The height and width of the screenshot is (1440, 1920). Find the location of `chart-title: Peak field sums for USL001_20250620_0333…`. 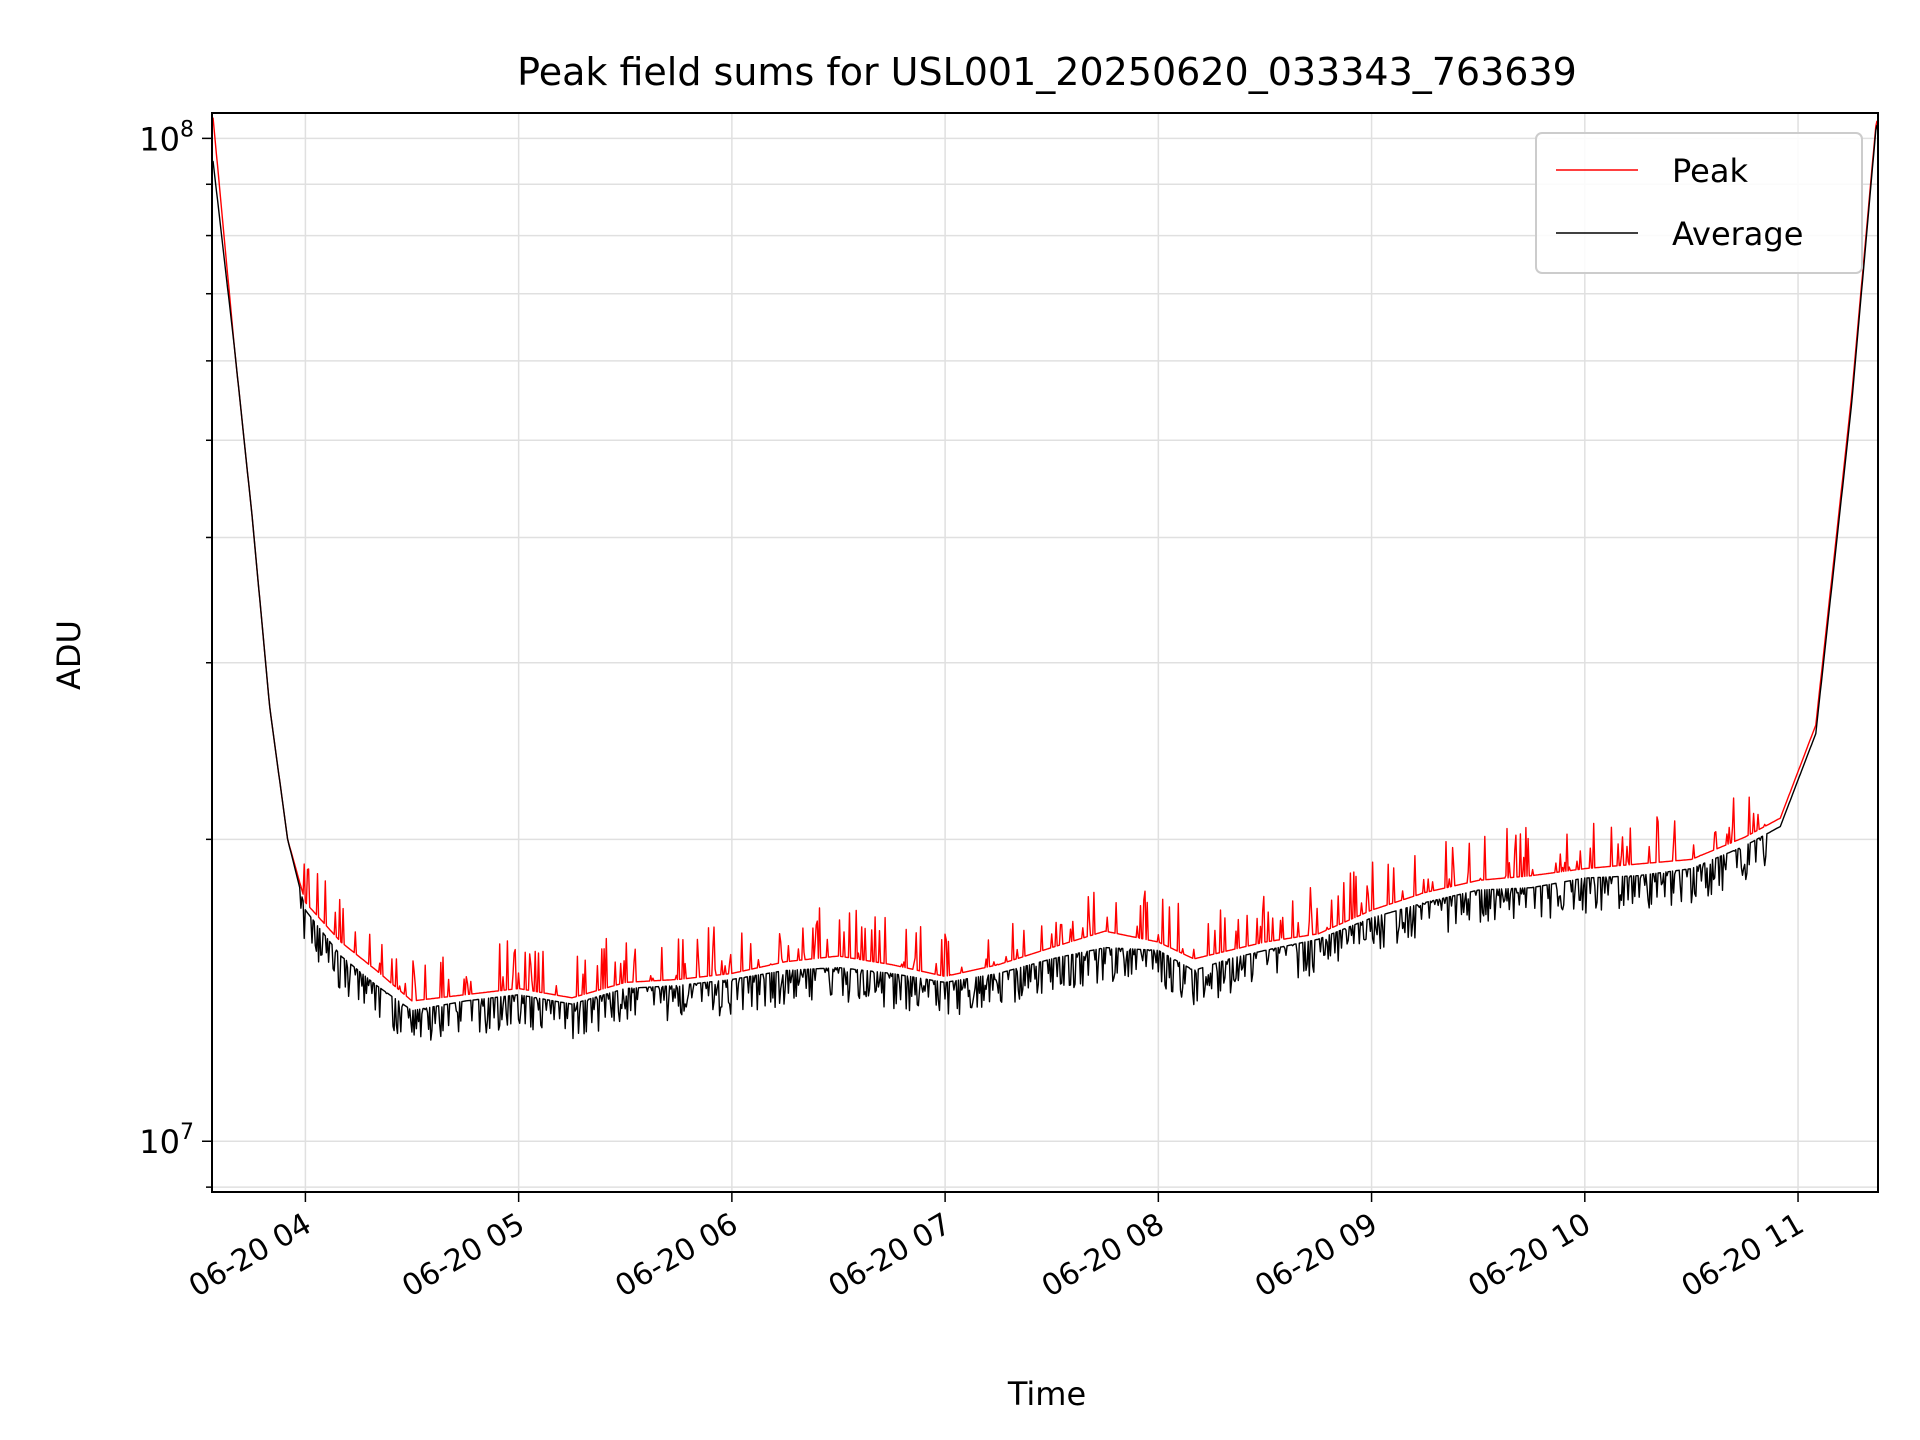

chart-title: Peak field sums for USL001_20250620_0333… is located at coordinates (1047, 72).